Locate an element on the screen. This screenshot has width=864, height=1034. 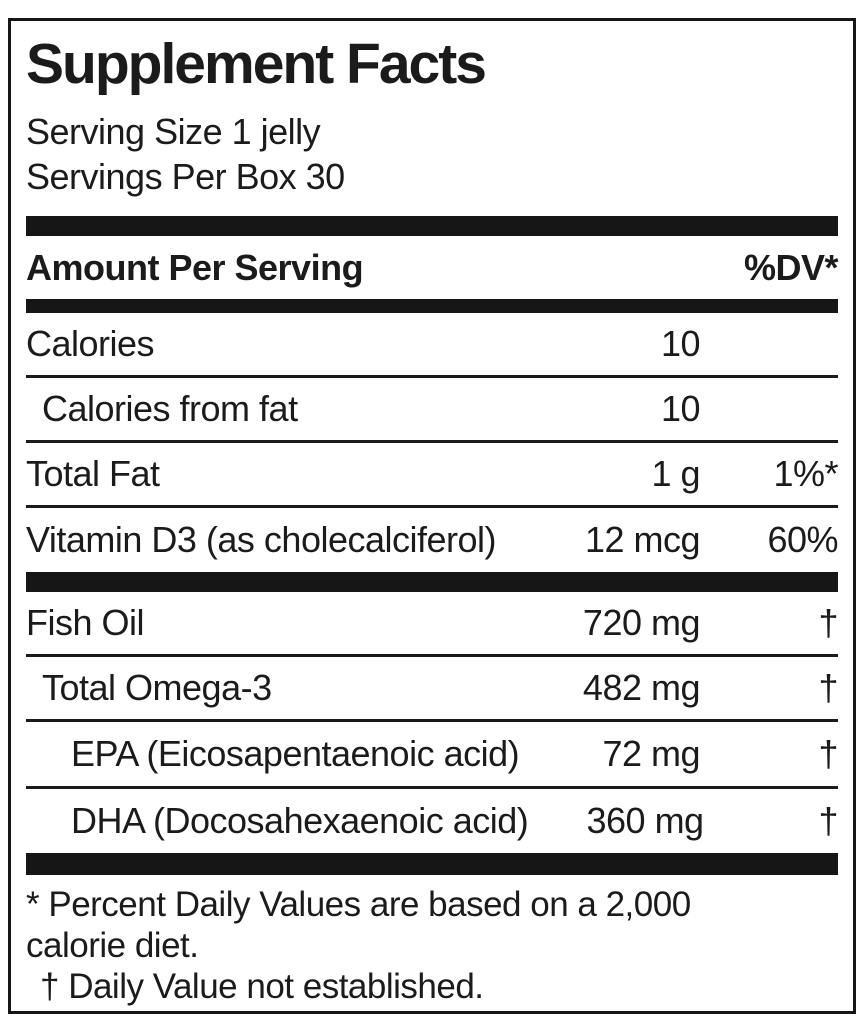
servings-per-box-text: Servings Per Box 30 is located at coordinates (185, 176).